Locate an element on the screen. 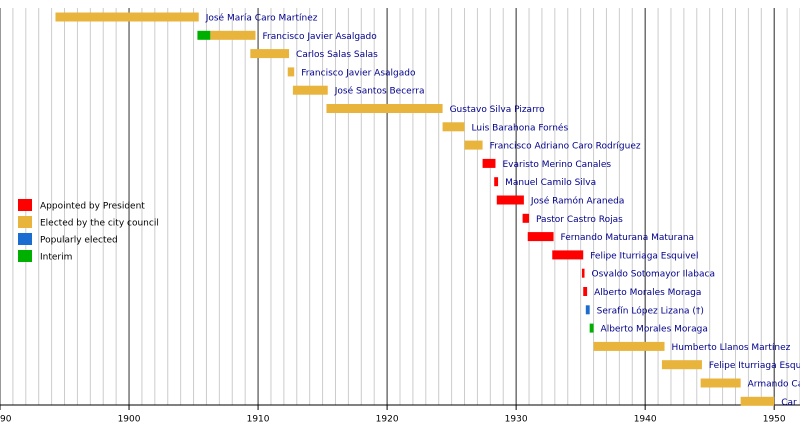 The image size is (800, 425). row-label: Armando Ca is located at coordinates (774, 385).